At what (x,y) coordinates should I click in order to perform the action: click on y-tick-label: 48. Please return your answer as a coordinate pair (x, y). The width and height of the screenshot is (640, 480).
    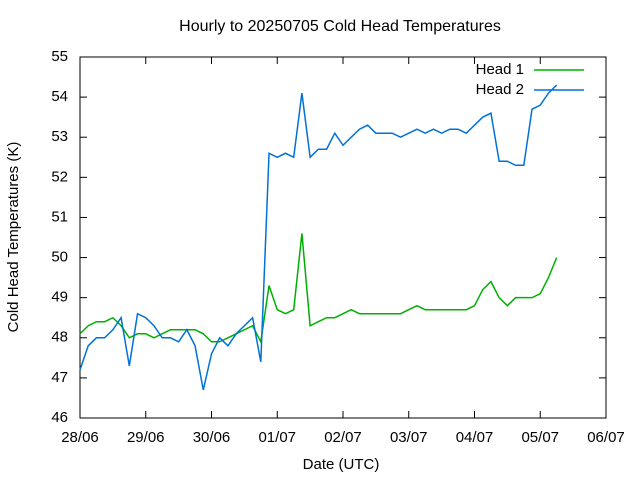
    Looking at the image, I should click on (59, 337).